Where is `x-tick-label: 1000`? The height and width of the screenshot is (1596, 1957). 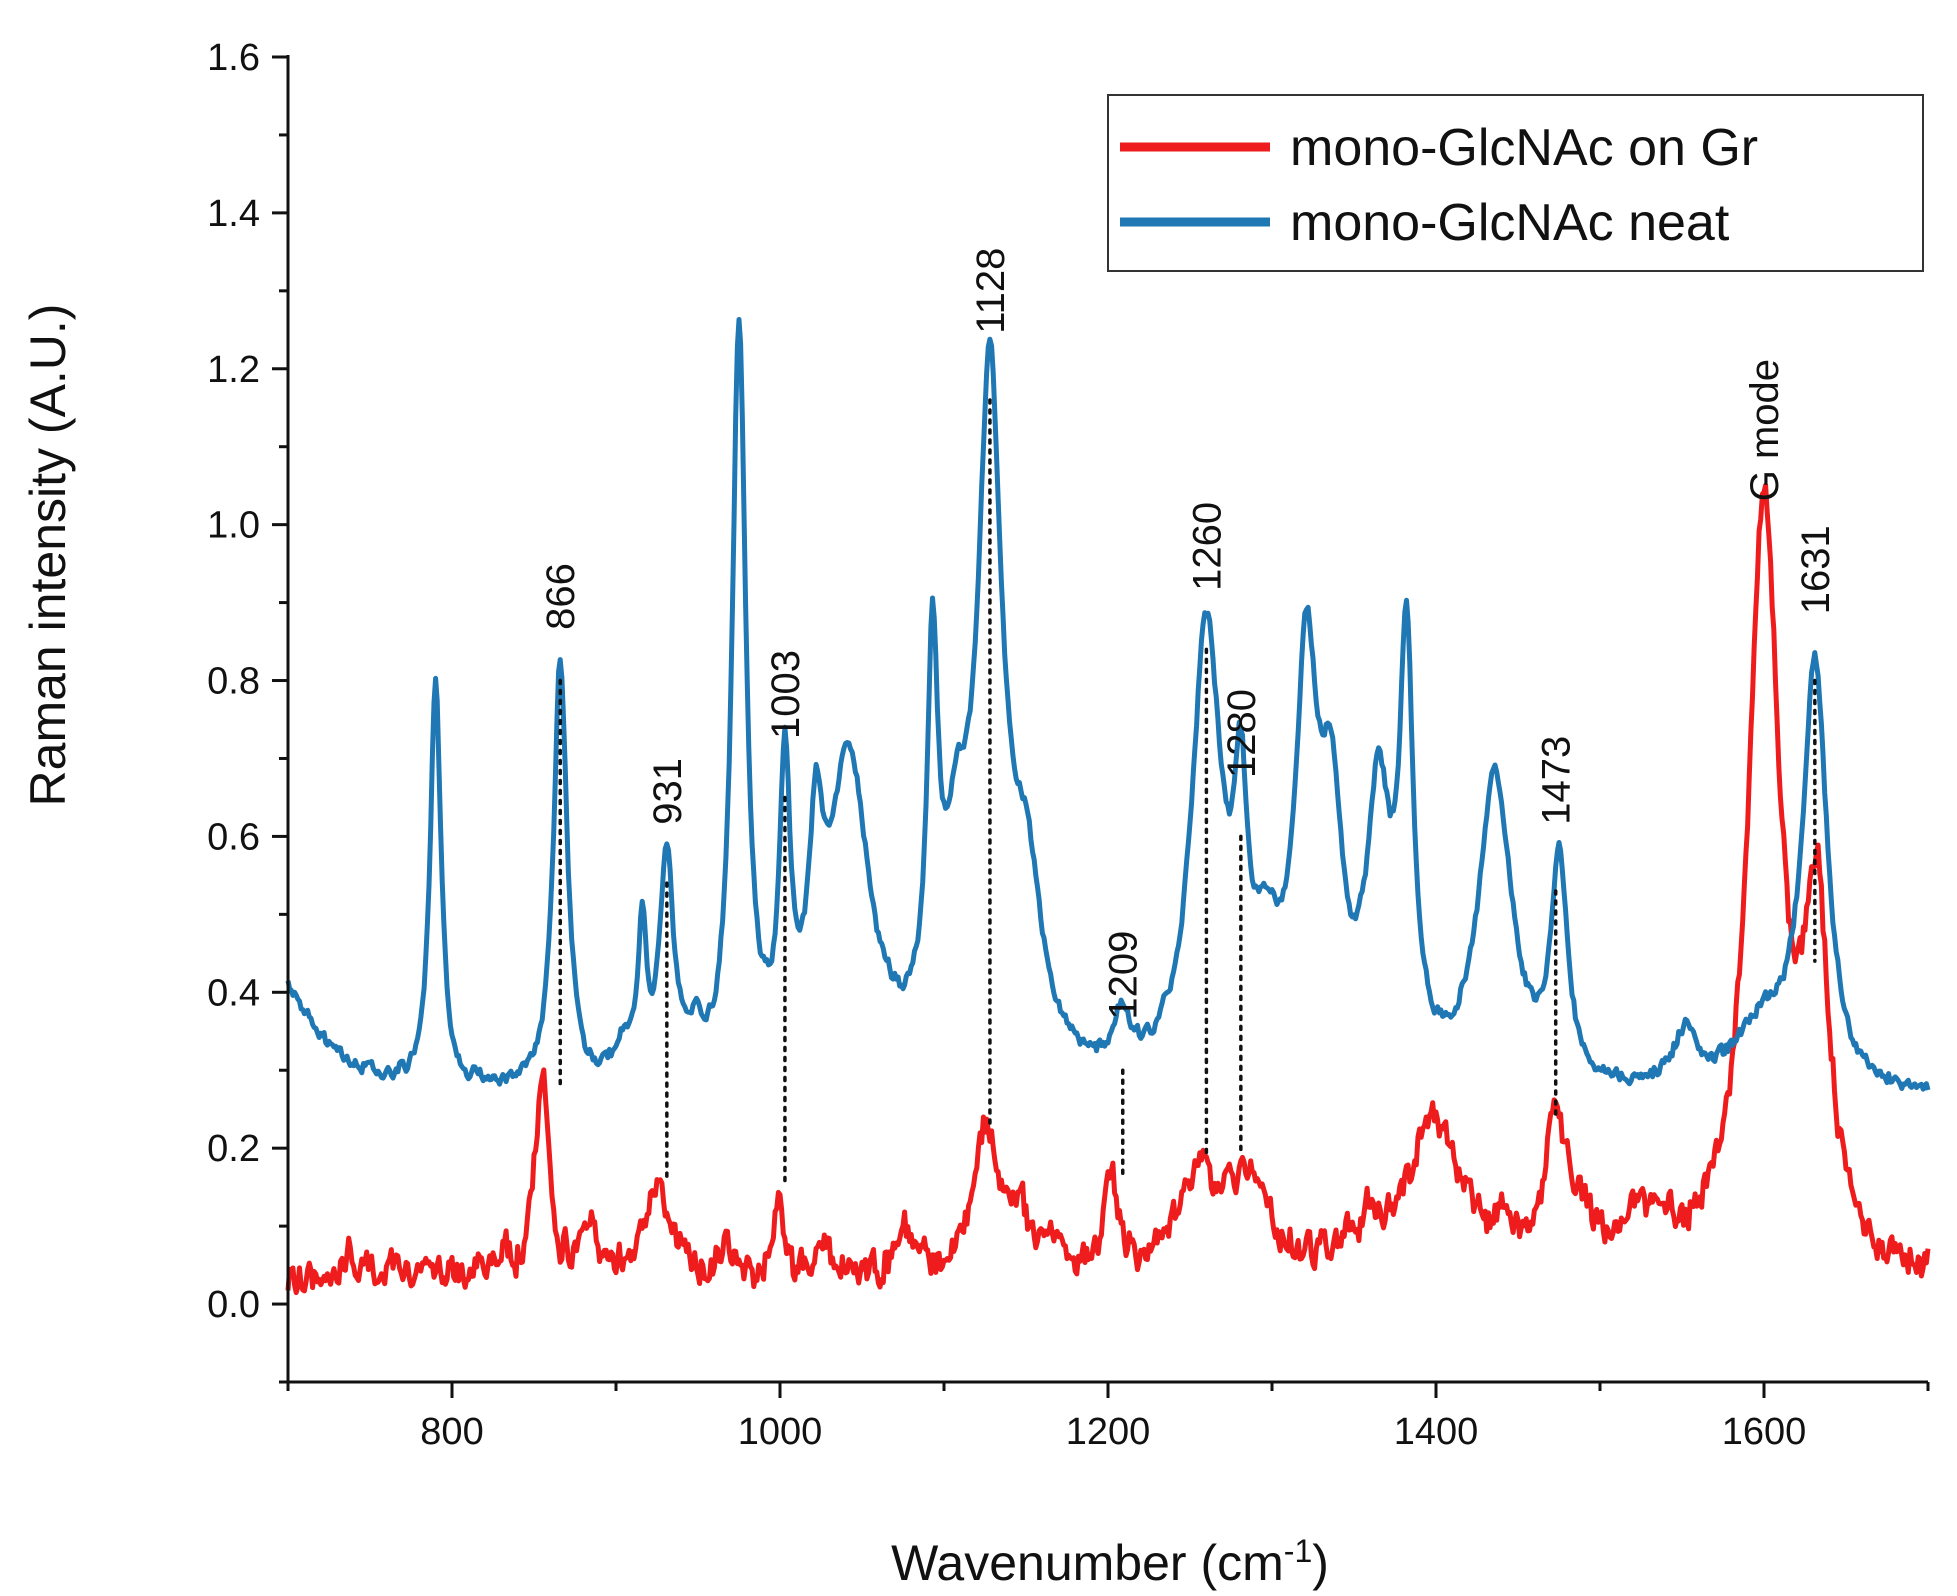 x-tick-label: 1000 is located at coordinates (780, 1432).